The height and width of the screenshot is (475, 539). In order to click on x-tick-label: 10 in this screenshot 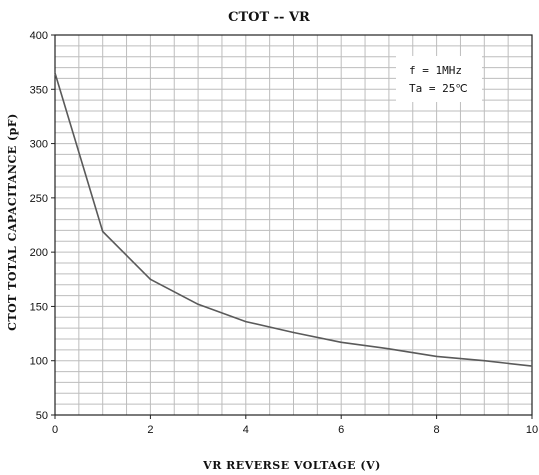, I will do `click(532, 430)`.